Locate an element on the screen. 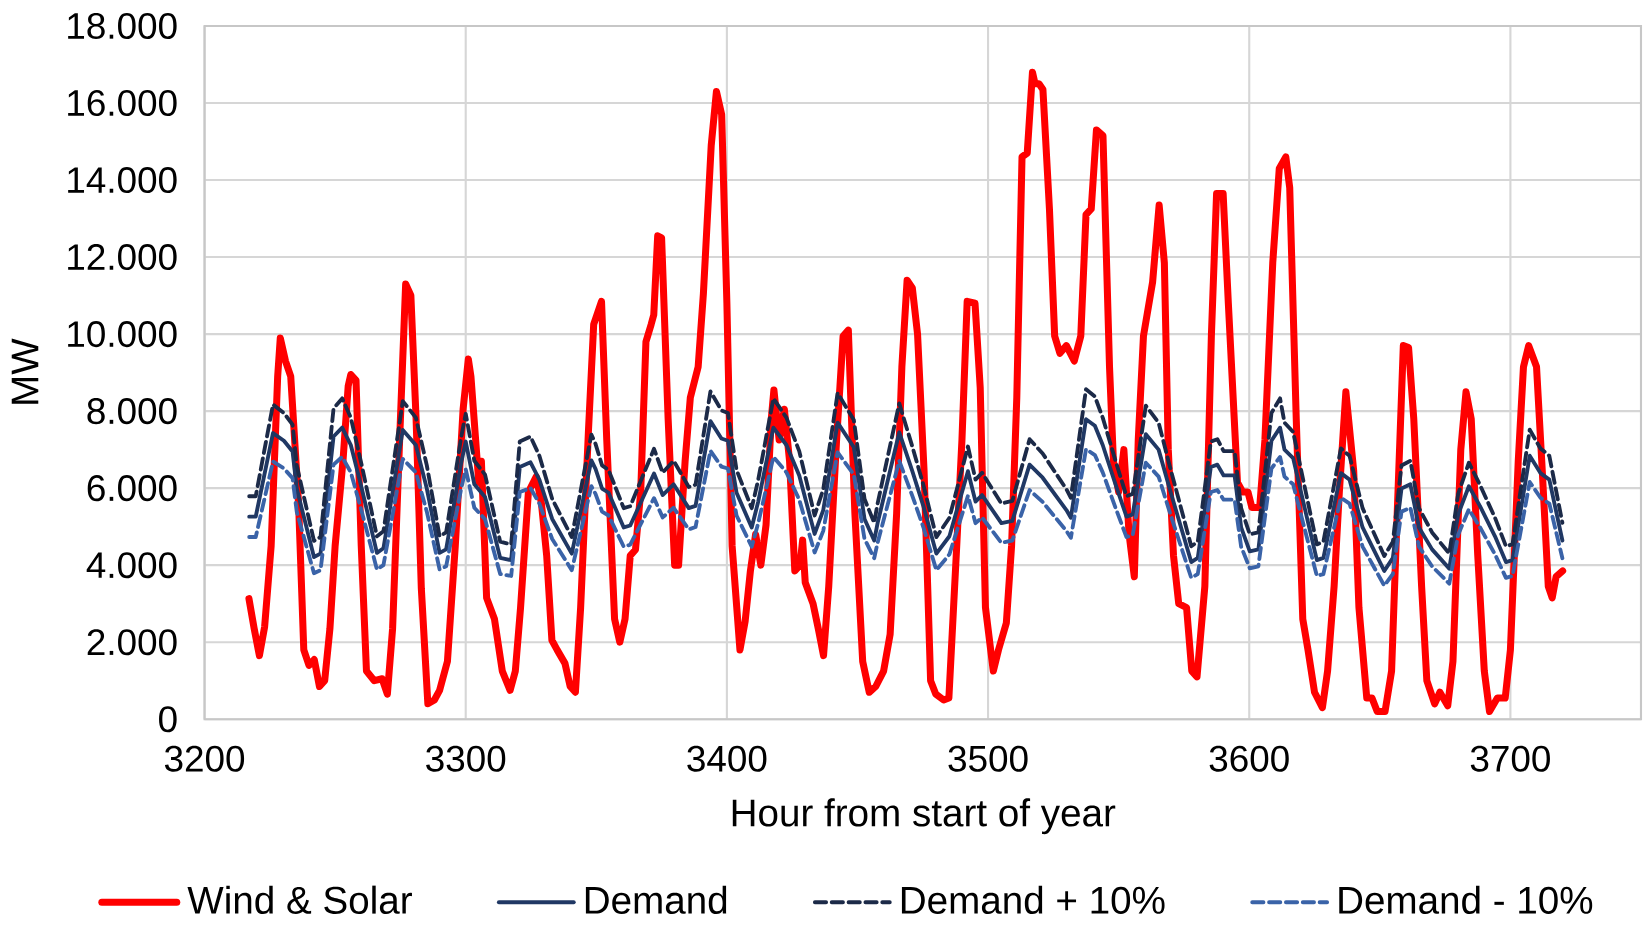  y-tick-label: 6.000 is located at coordinates (132, 488).